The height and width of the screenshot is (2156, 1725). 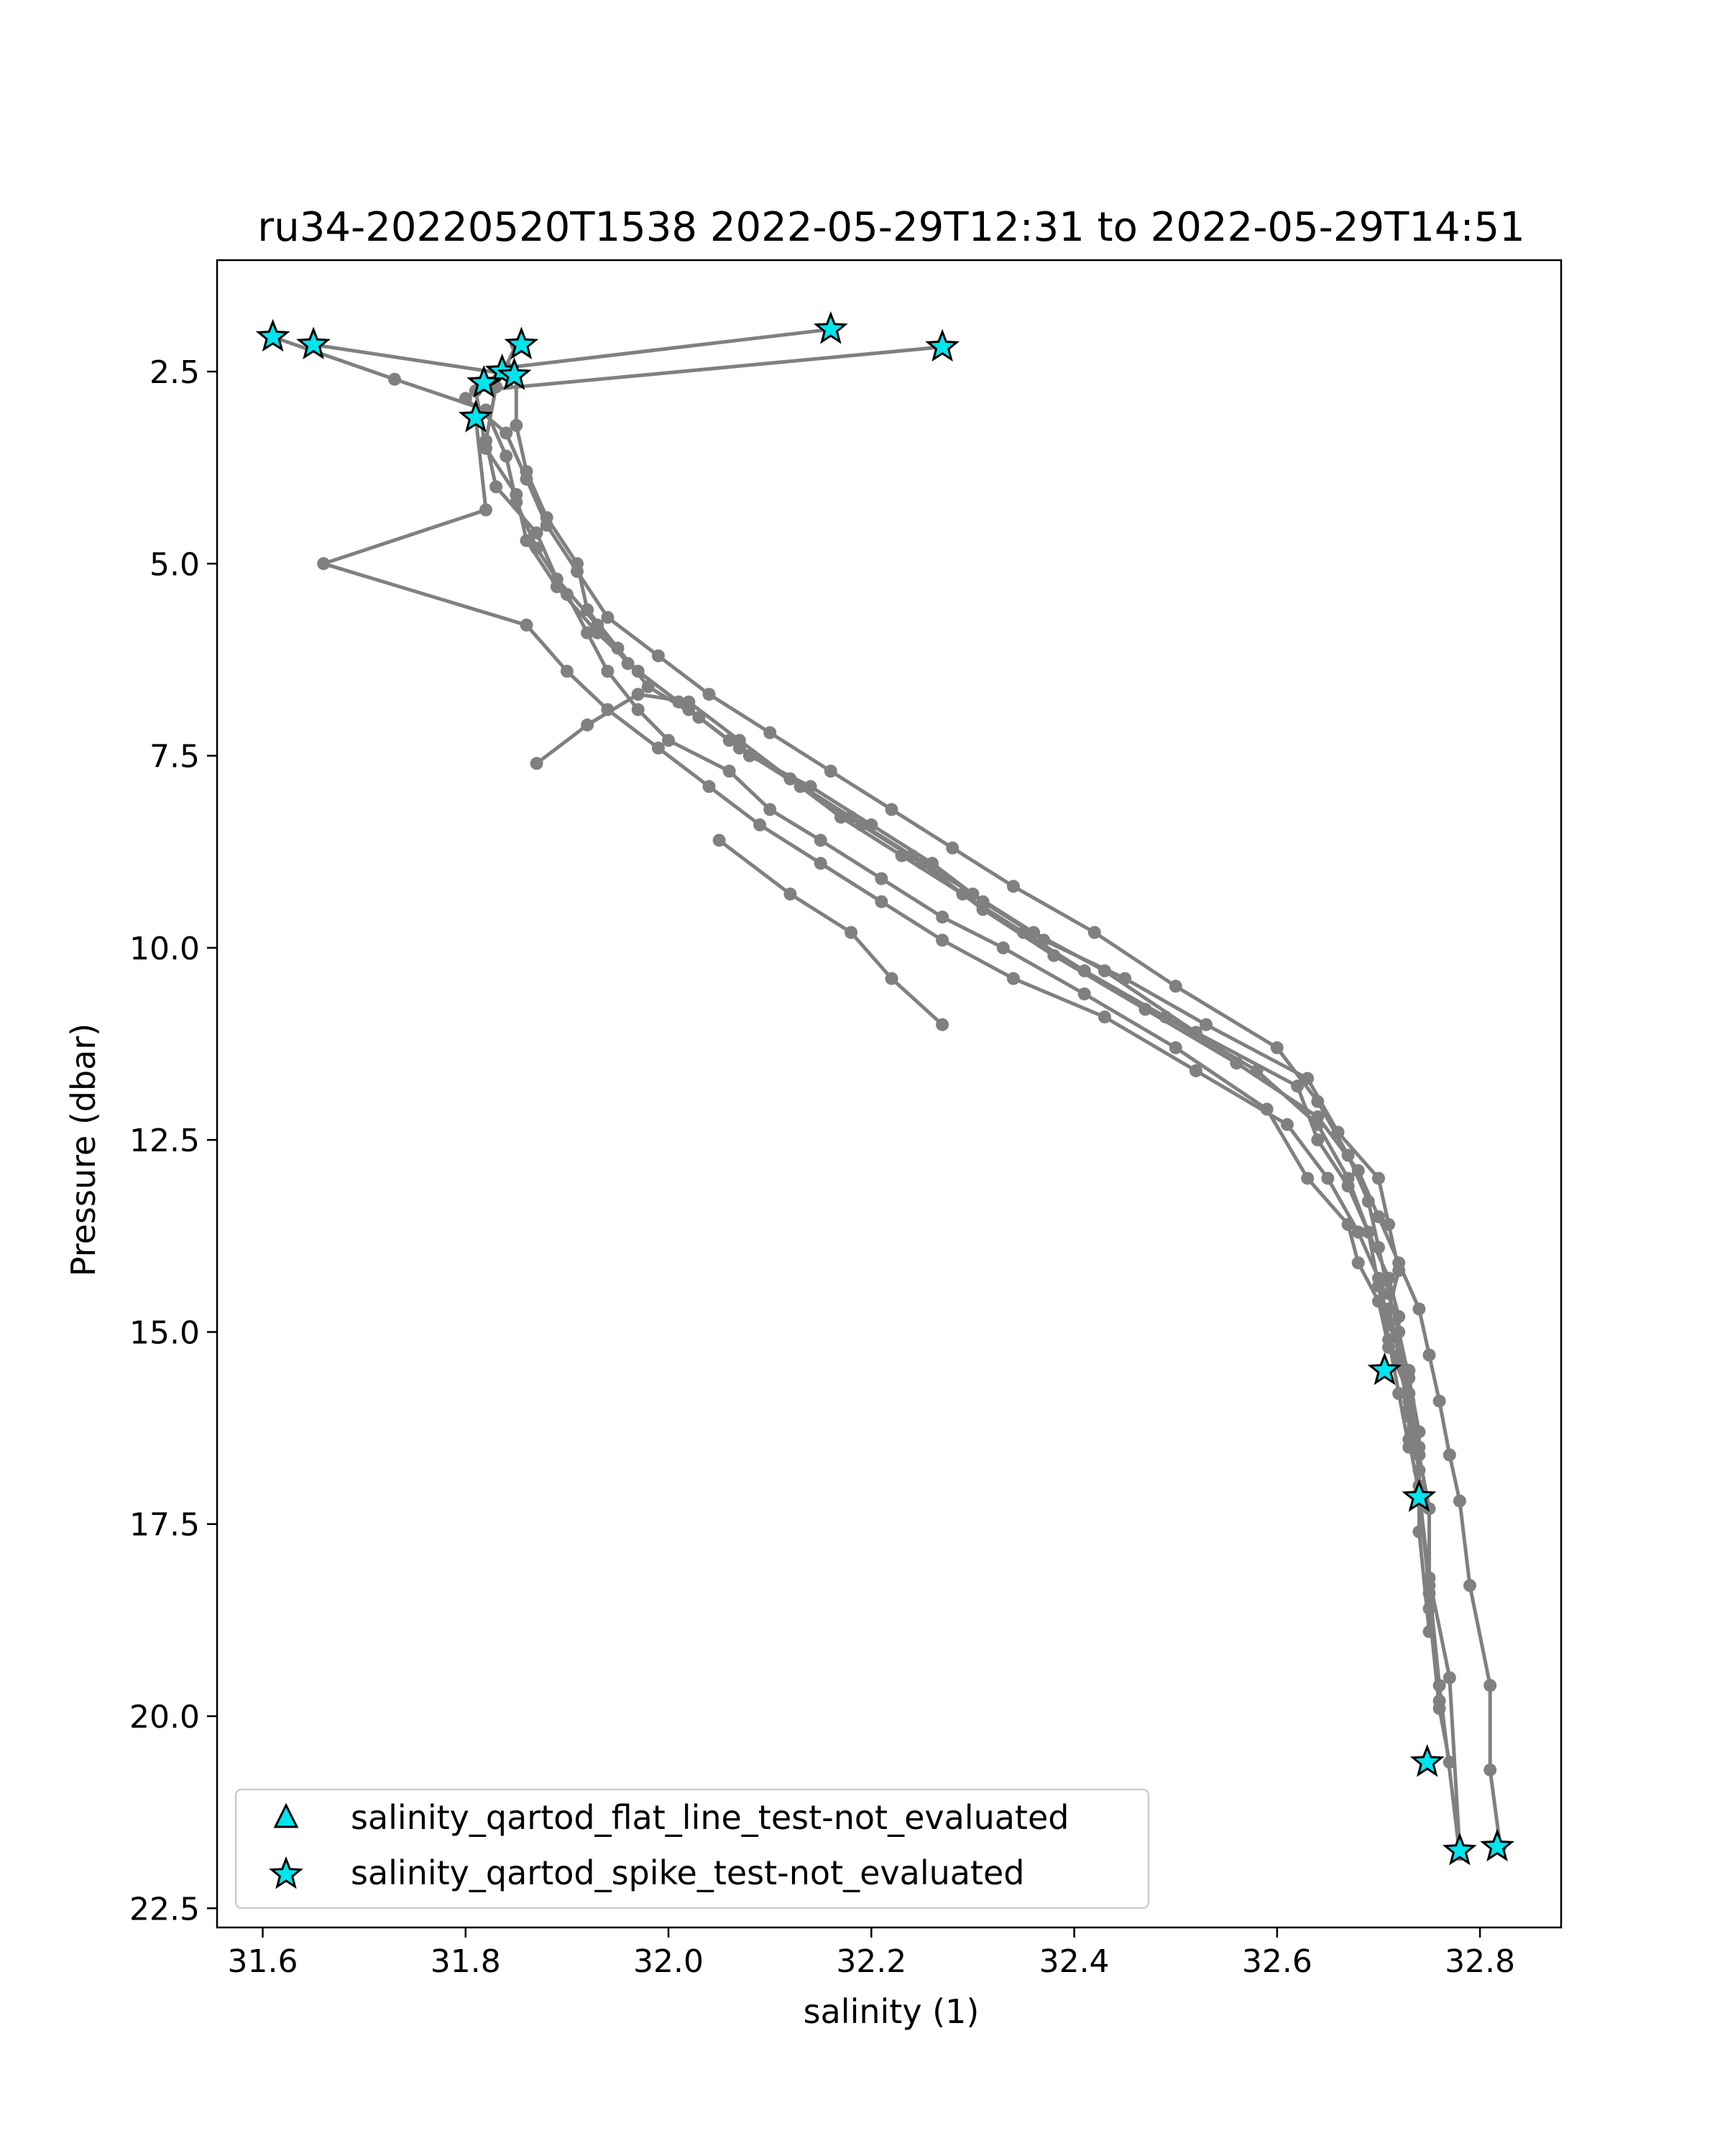 I want to click on legend-triangle-marker, so click(x=286, y=1815).